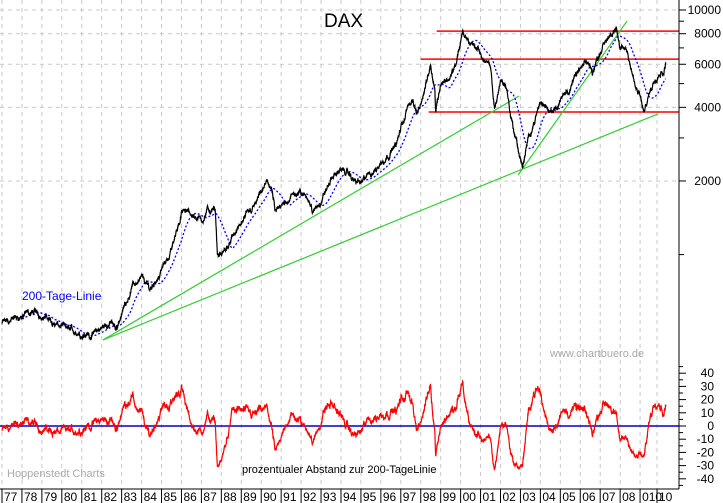  Describe the element at coordinates (529, 496) in the screenshot. I see `x-tick-label: 03` at that location.